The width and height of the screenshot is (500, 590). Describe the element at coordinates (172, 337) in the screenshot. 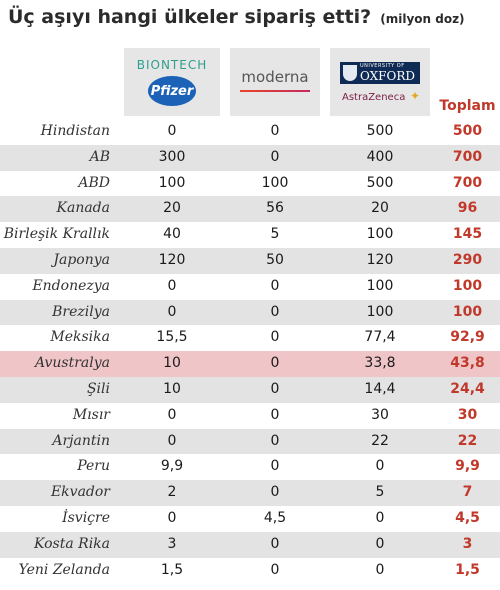

I see `pfizer-value: 15,5` at that location.